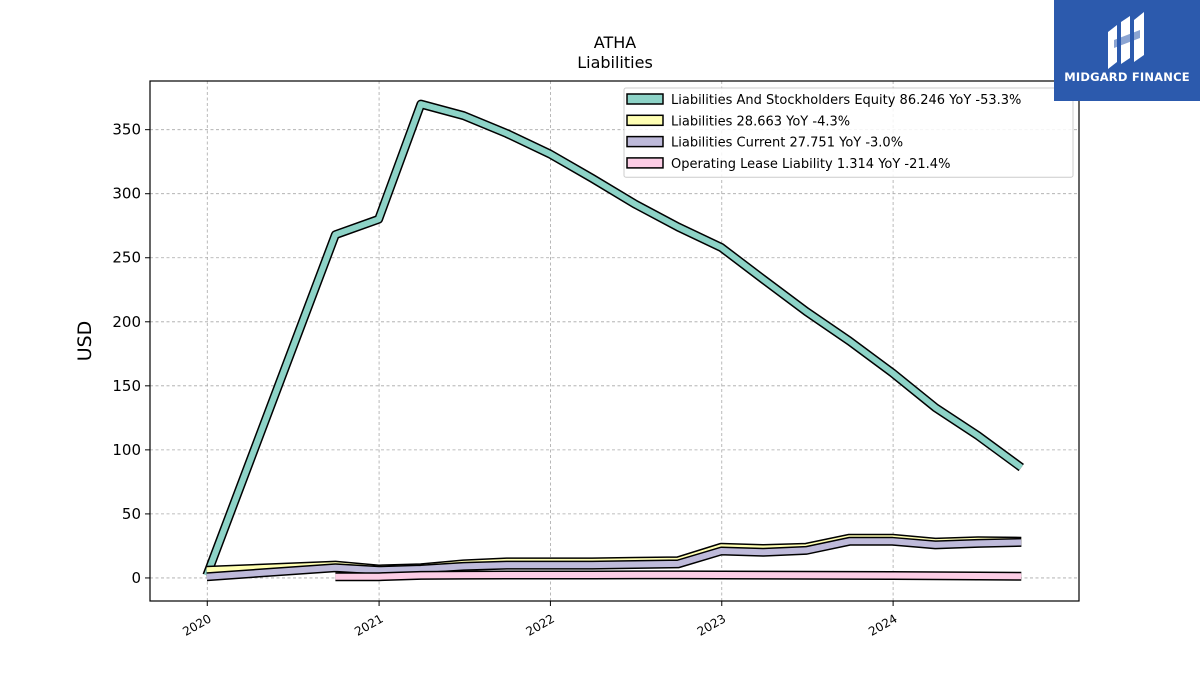  What do you see at coordinates (126, 194) in the screenshot?
I see `y-tick-label: 300` at bounding box center [126, 194].